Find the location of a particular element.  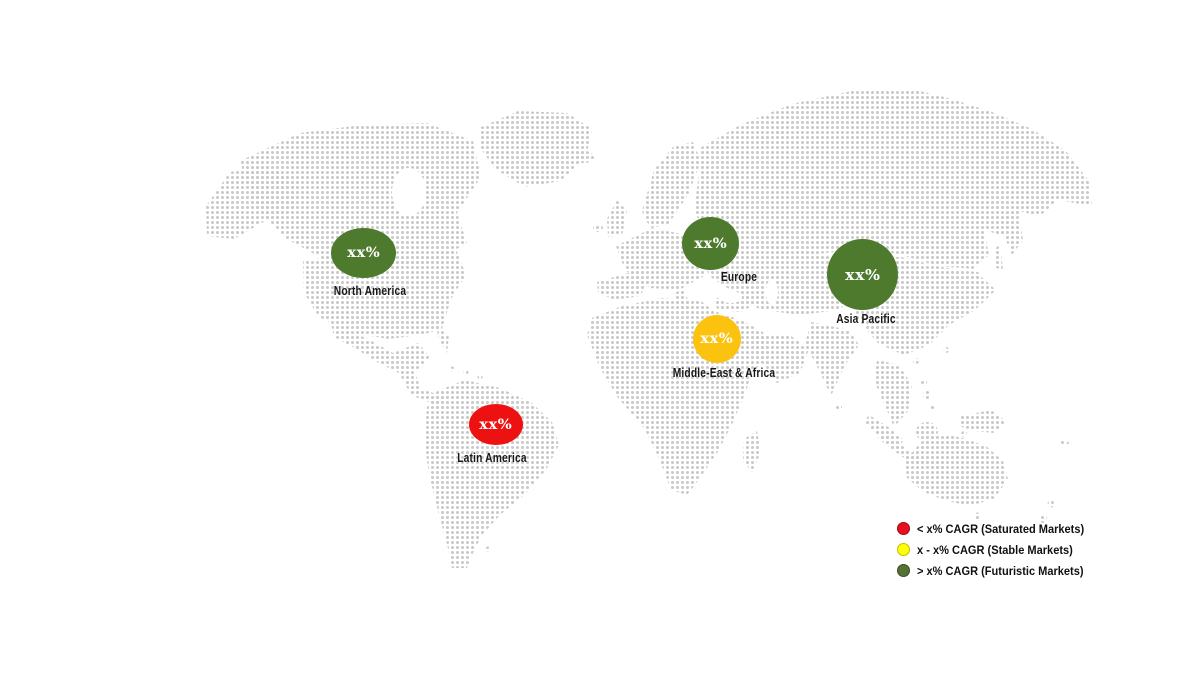

continent-oceania is located at coordinates (988, 478).